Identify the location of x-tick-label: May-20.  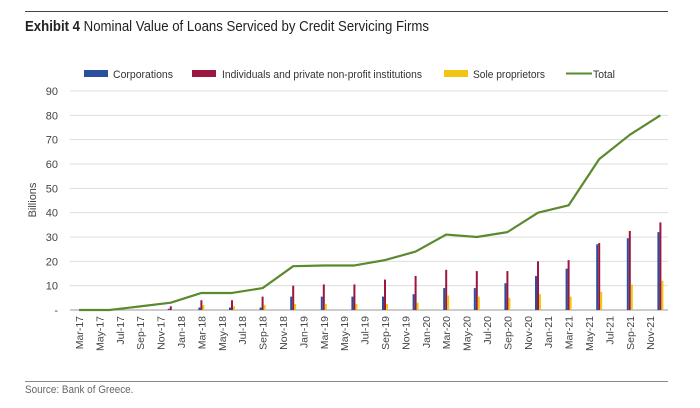
(468, 333).